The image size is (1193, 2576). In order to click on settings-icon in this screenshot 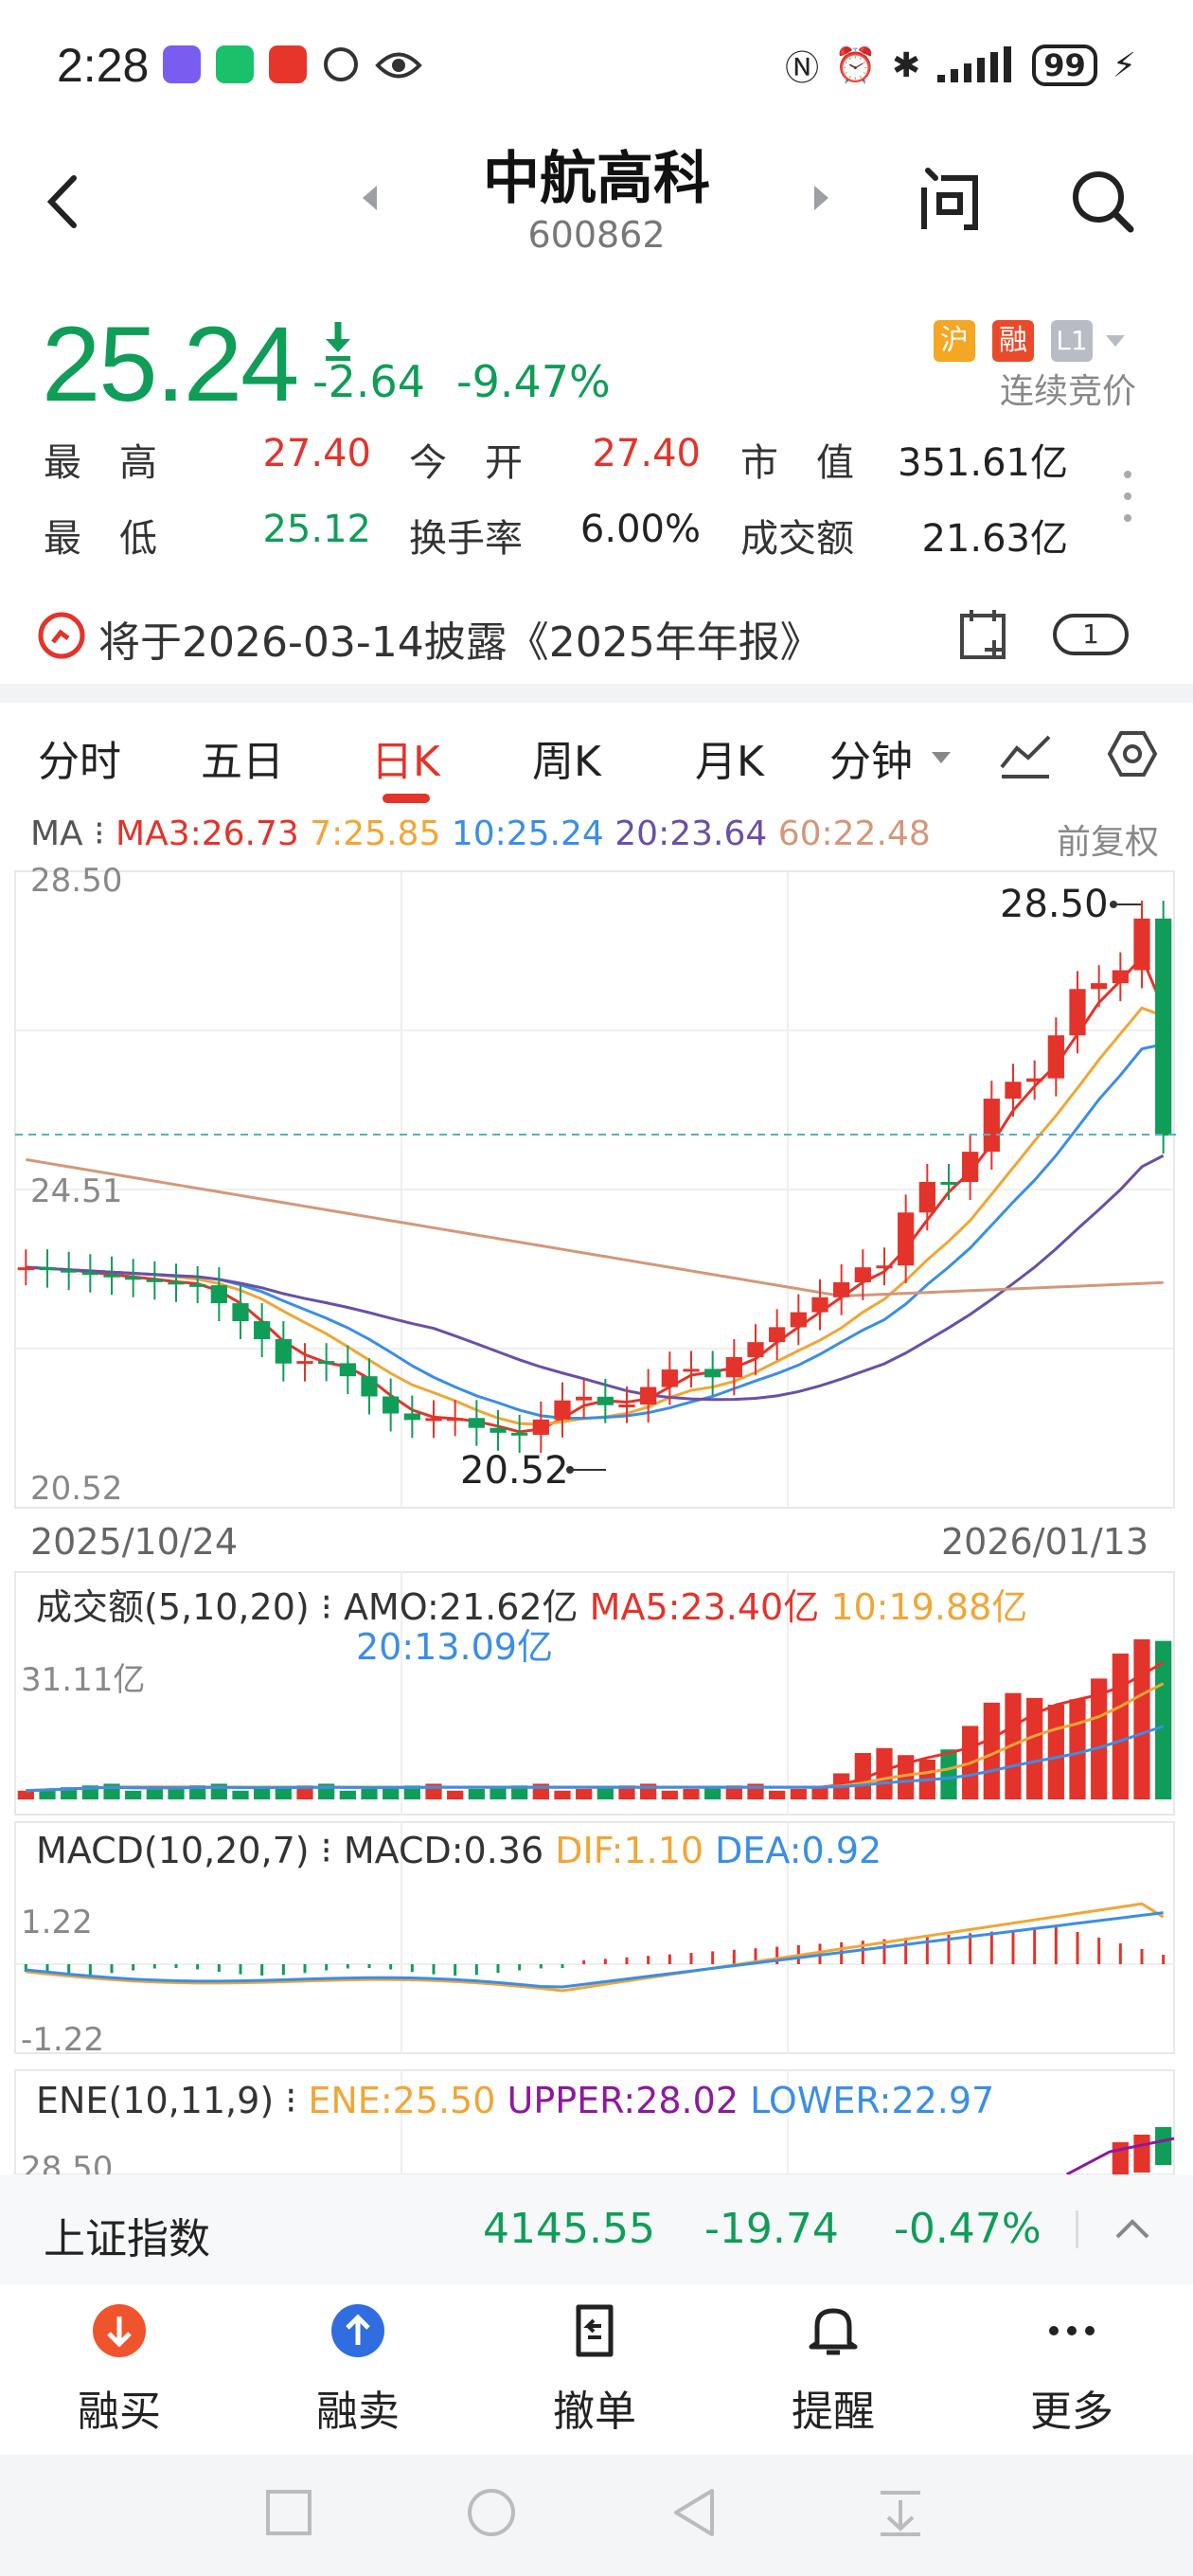, I will do `click(1132, 753)`.